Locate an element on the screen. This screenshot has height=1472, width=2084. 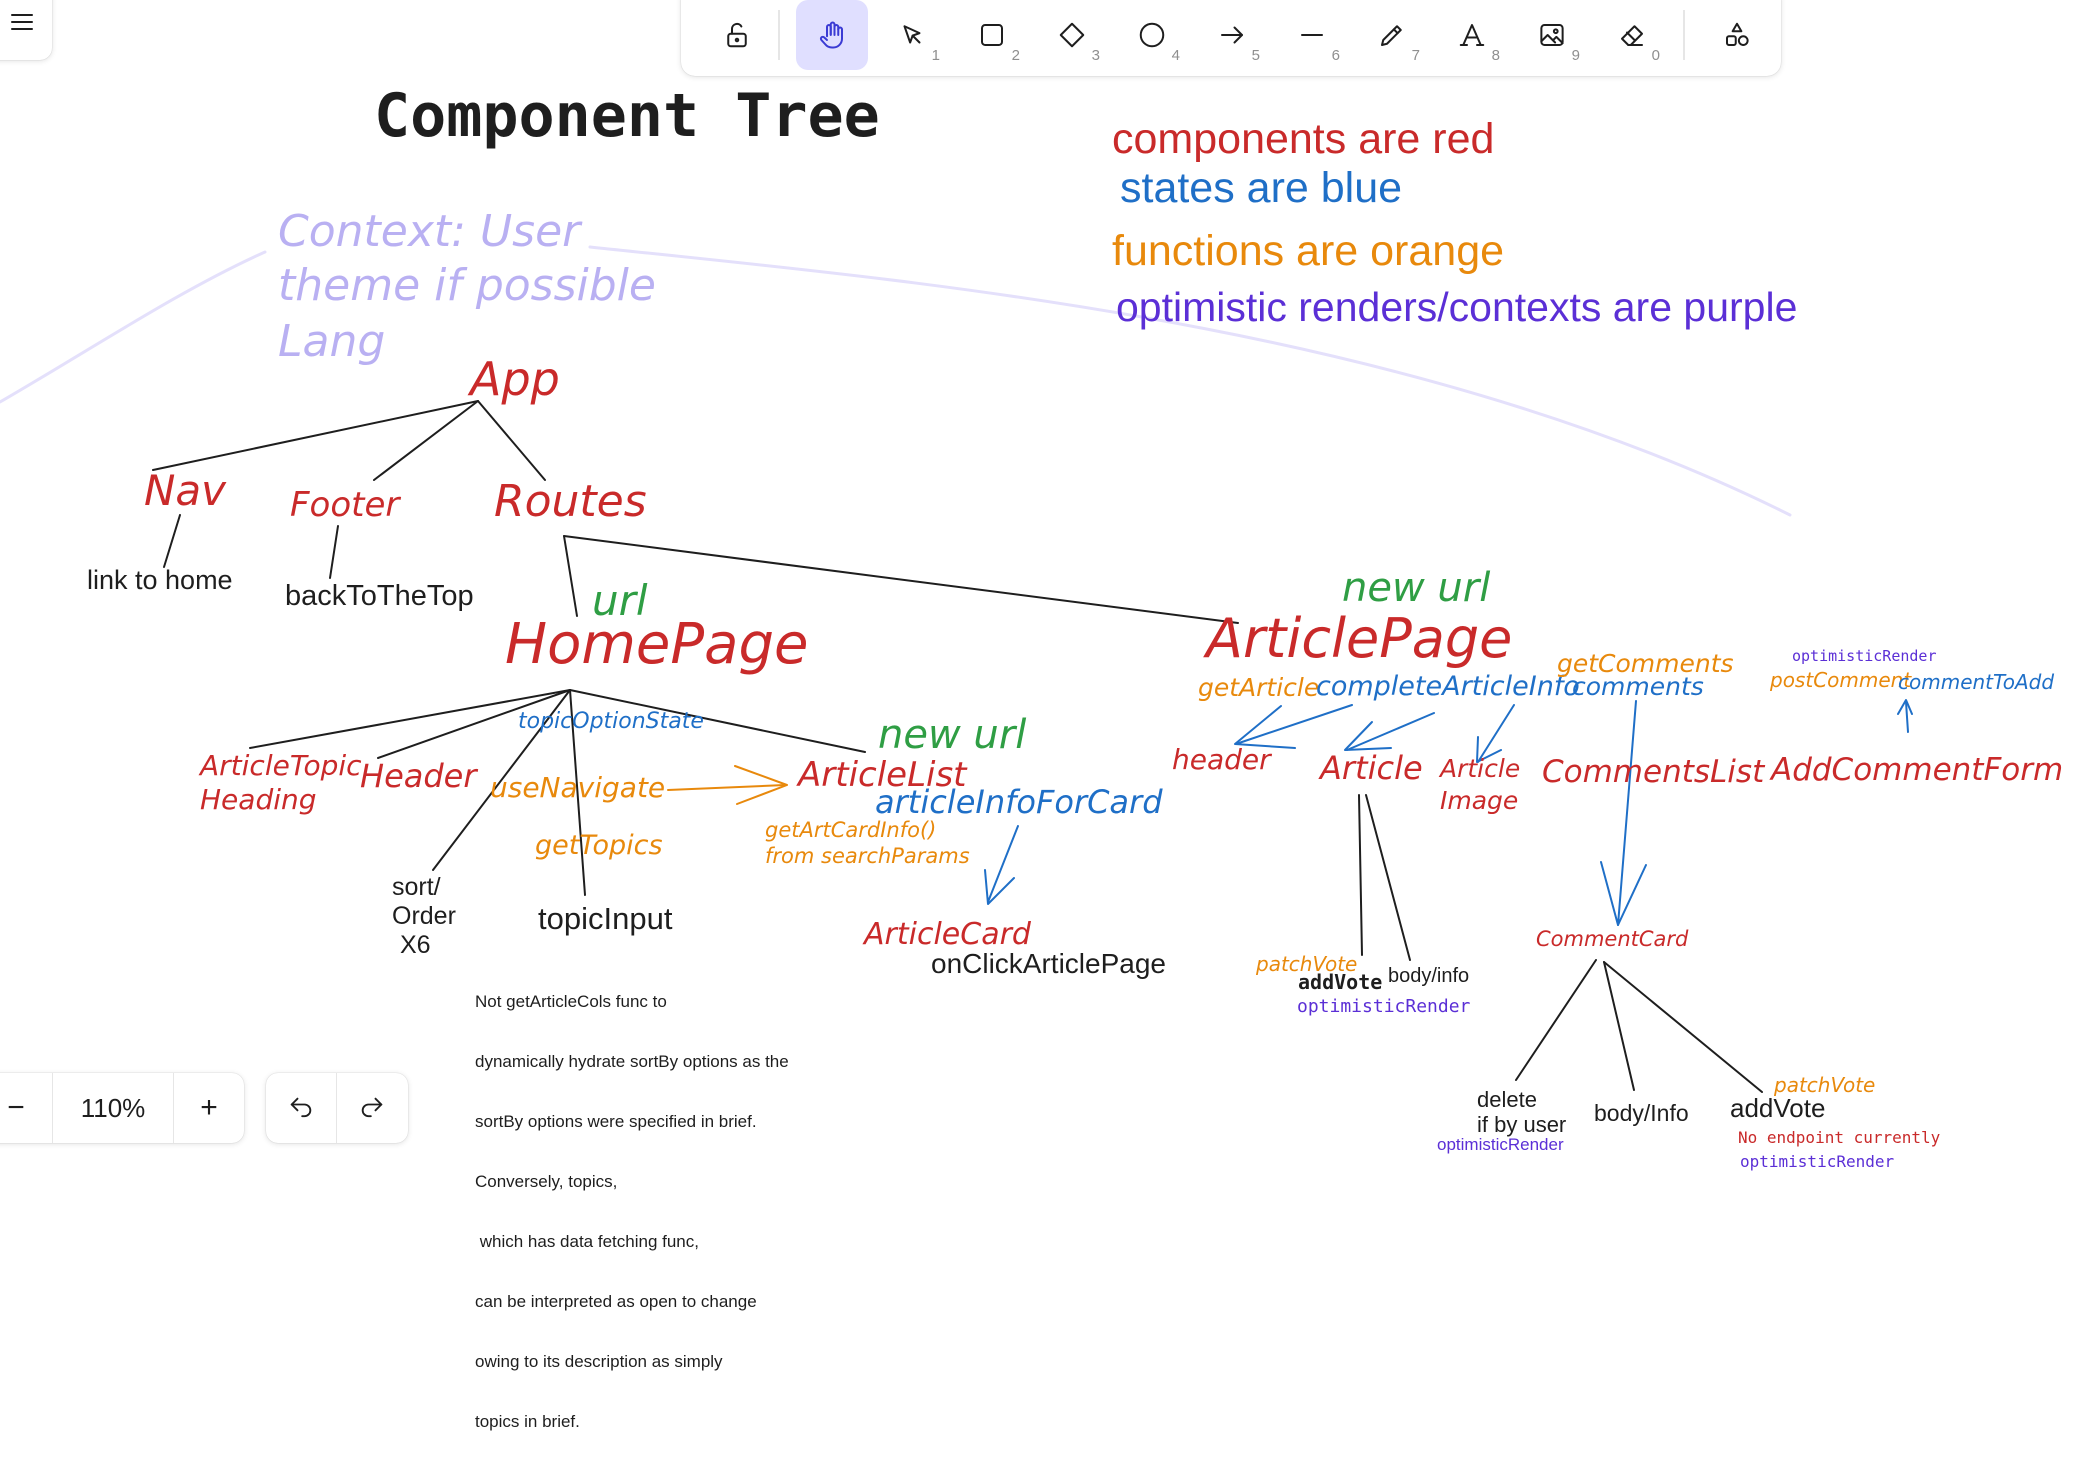
undo-icon is located at coordinates (301, 1107).